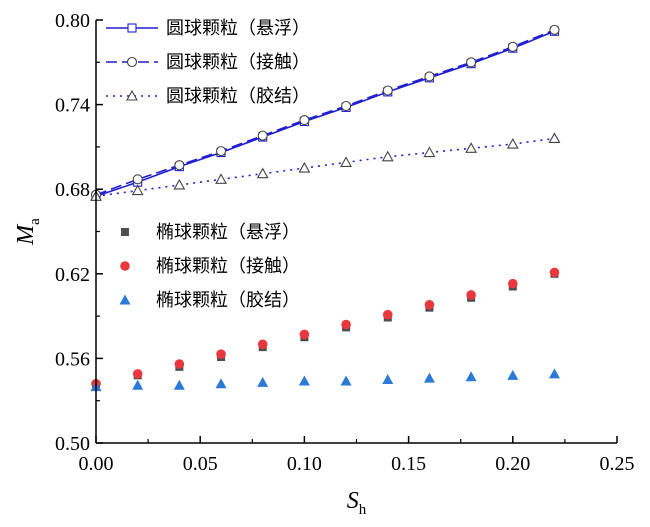 Image resolution: width=650 pixels, height=527 pixels. I want to click on legend-entry: 圆球颗粒（接触）, so click(208, 62).